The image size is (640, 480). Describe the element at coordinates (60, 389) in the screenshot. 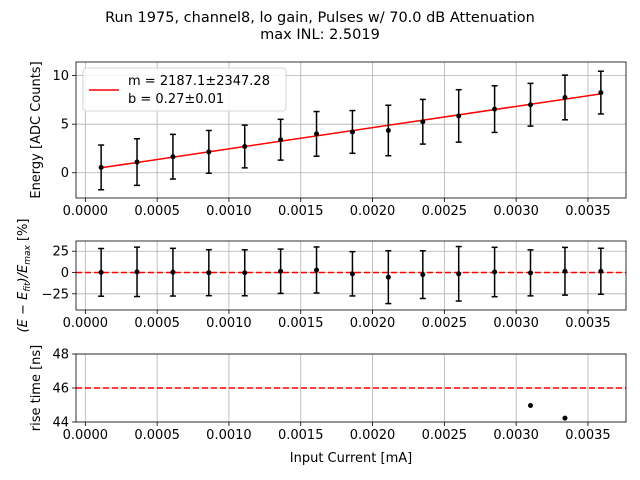

I see `y-tick-label: 46` at that location.